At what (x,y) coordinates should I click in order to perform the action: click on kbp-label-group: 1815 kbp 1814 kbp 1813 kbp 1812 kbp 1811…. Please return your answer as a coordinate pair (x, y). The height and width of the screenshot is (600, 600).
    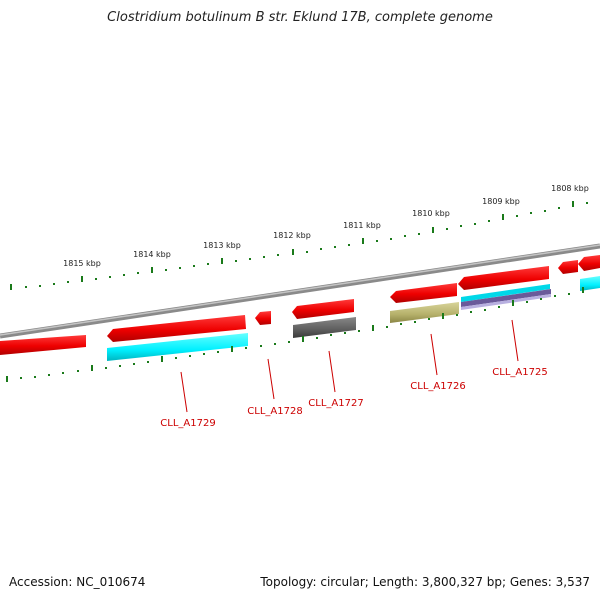
    Looking at the image, I should click on (326, 226).